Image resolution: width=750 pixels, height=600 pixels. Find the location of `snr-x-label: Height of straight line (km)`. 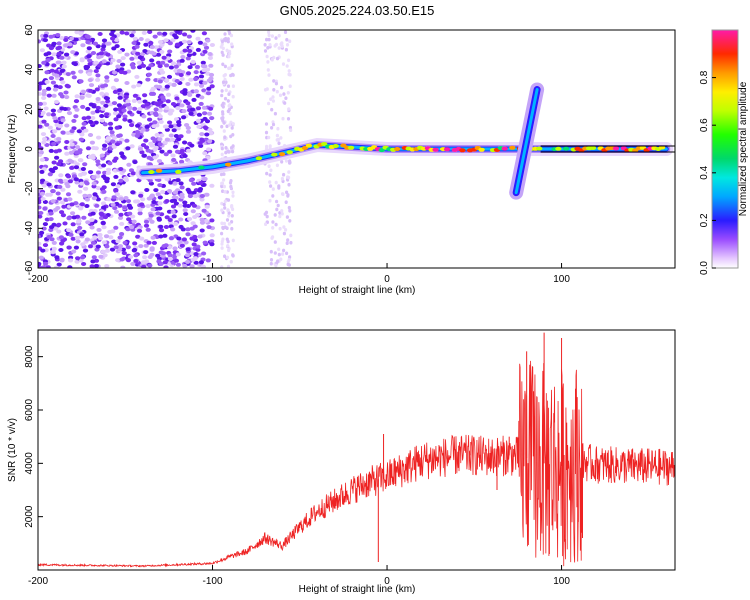

snr-x-label: Height of straight line (km) is located at coordinates (357, 589).